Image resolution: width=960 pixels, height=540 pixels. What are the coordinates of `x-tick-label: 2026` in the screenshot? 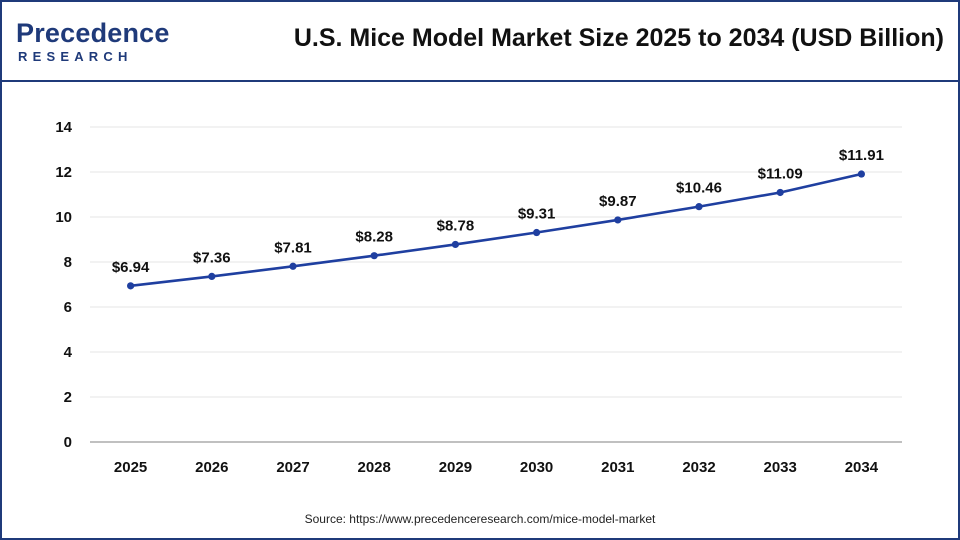 It's located at (211, 467).